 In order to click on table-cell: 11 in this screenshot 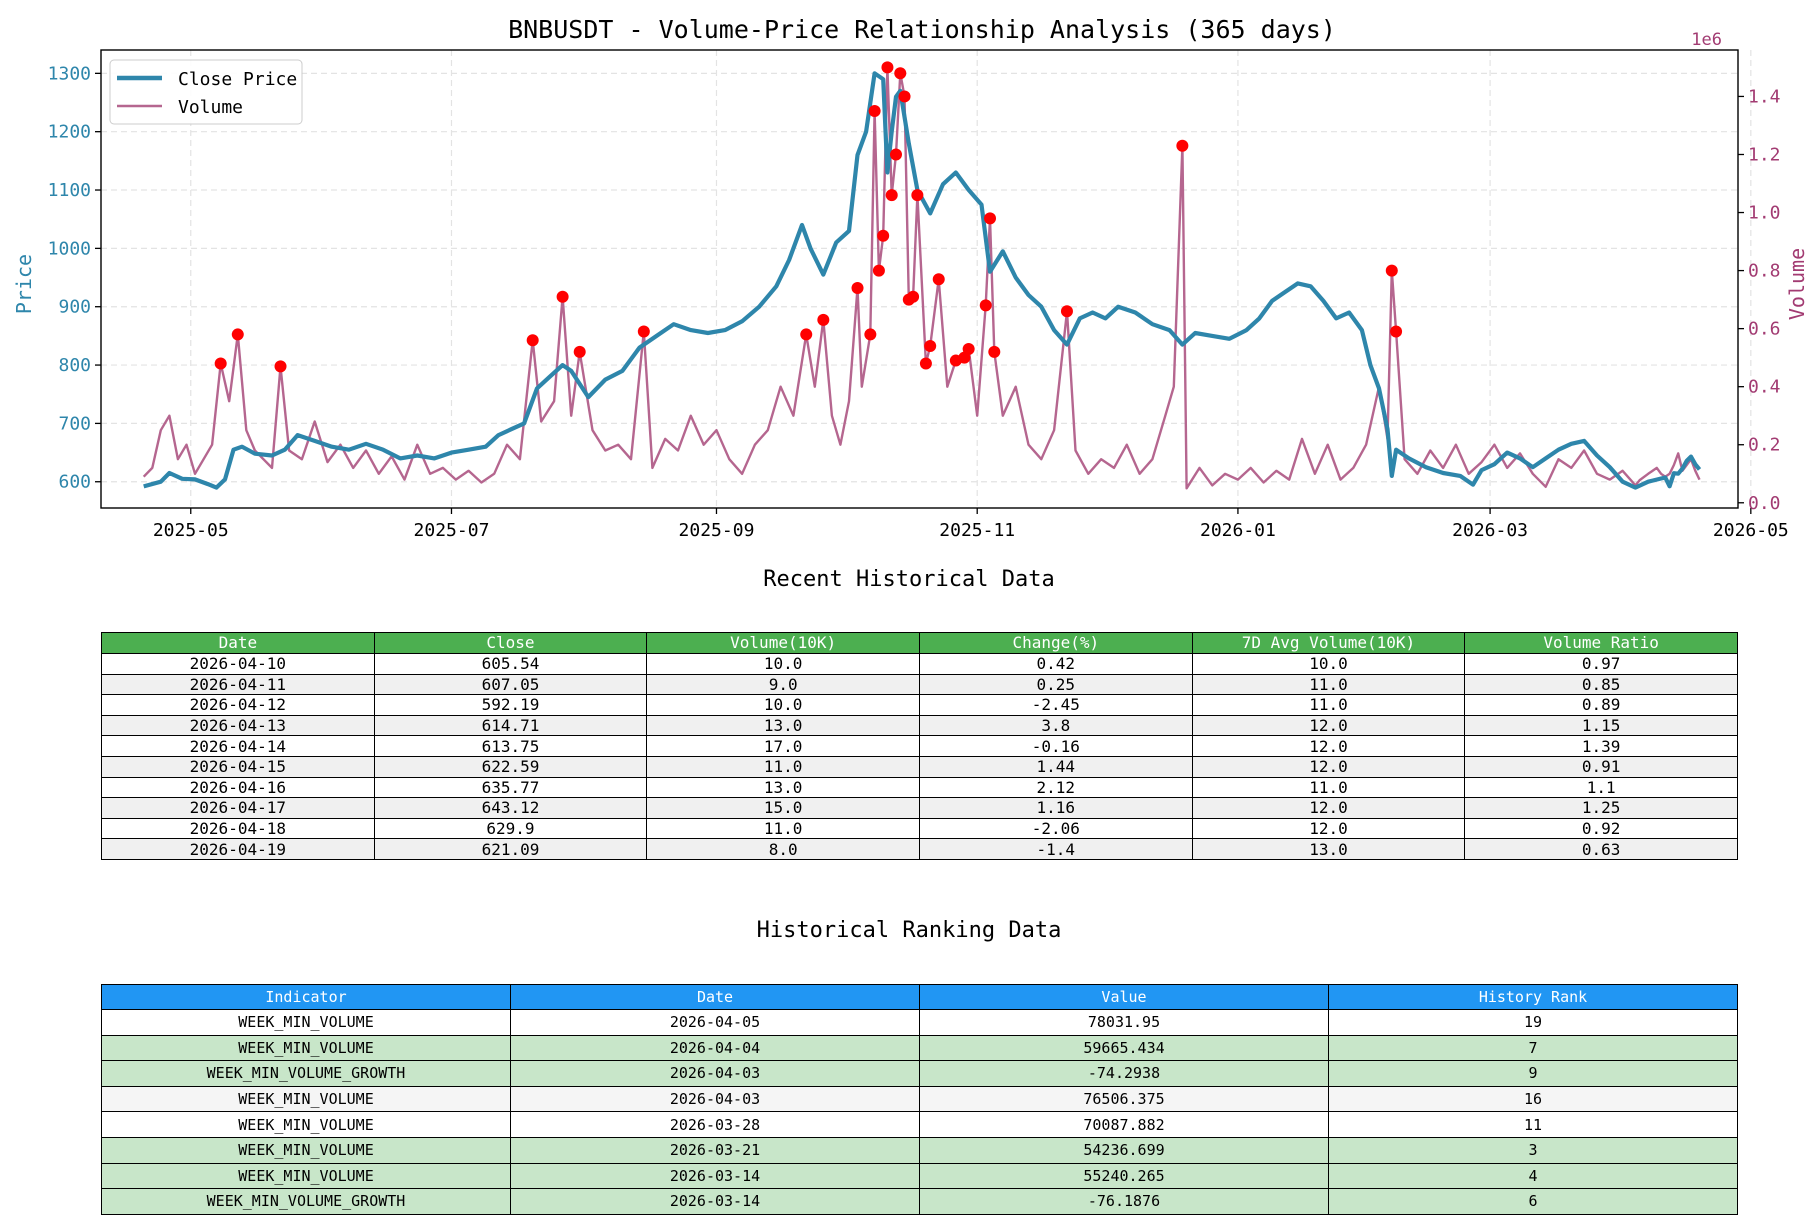, I will do `click(1533, 1124)`.